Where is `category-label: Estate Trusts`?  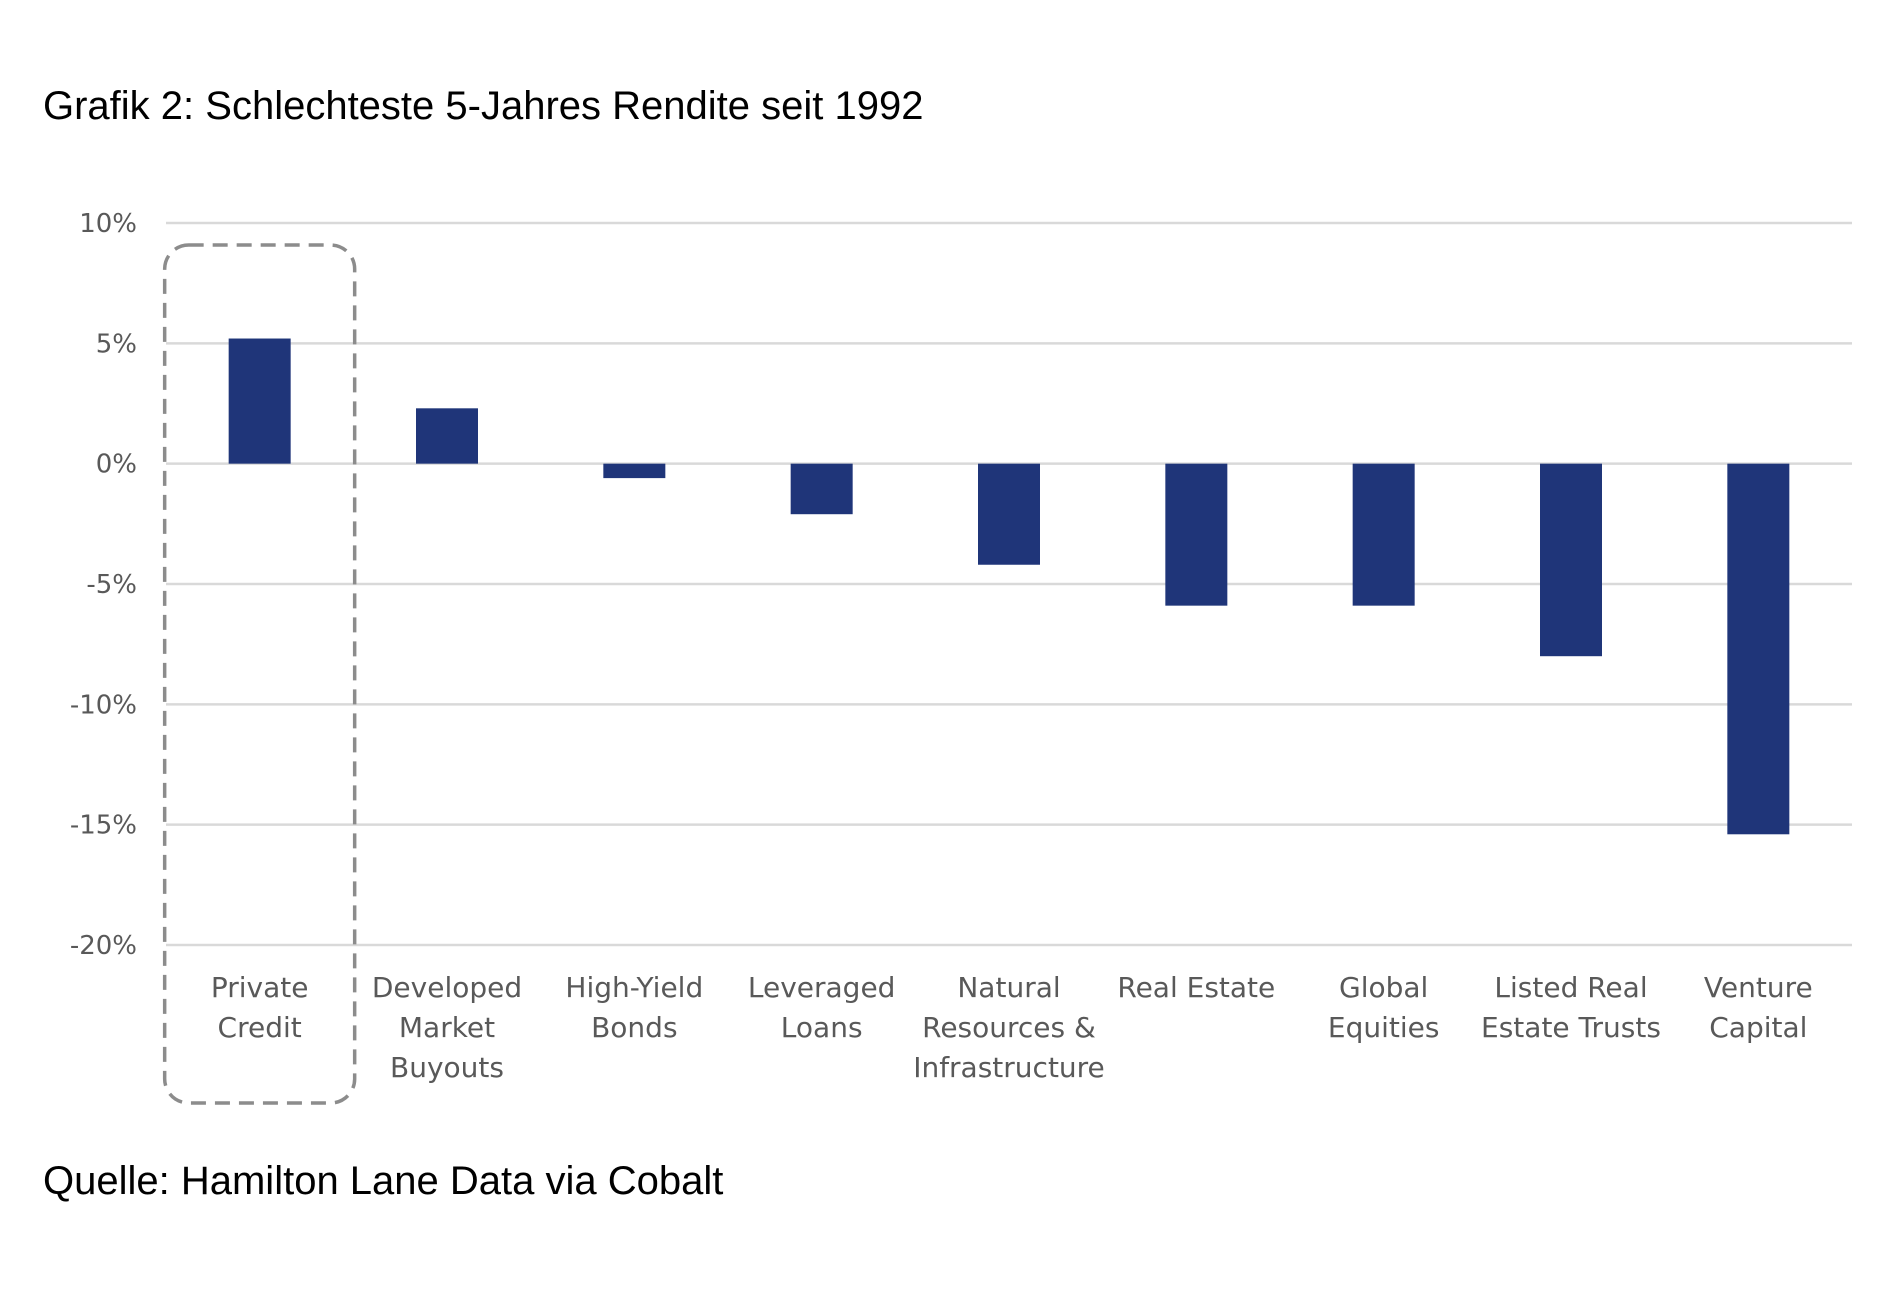 category-label: Estate Trusts is located at coordinates (1571, 1027).